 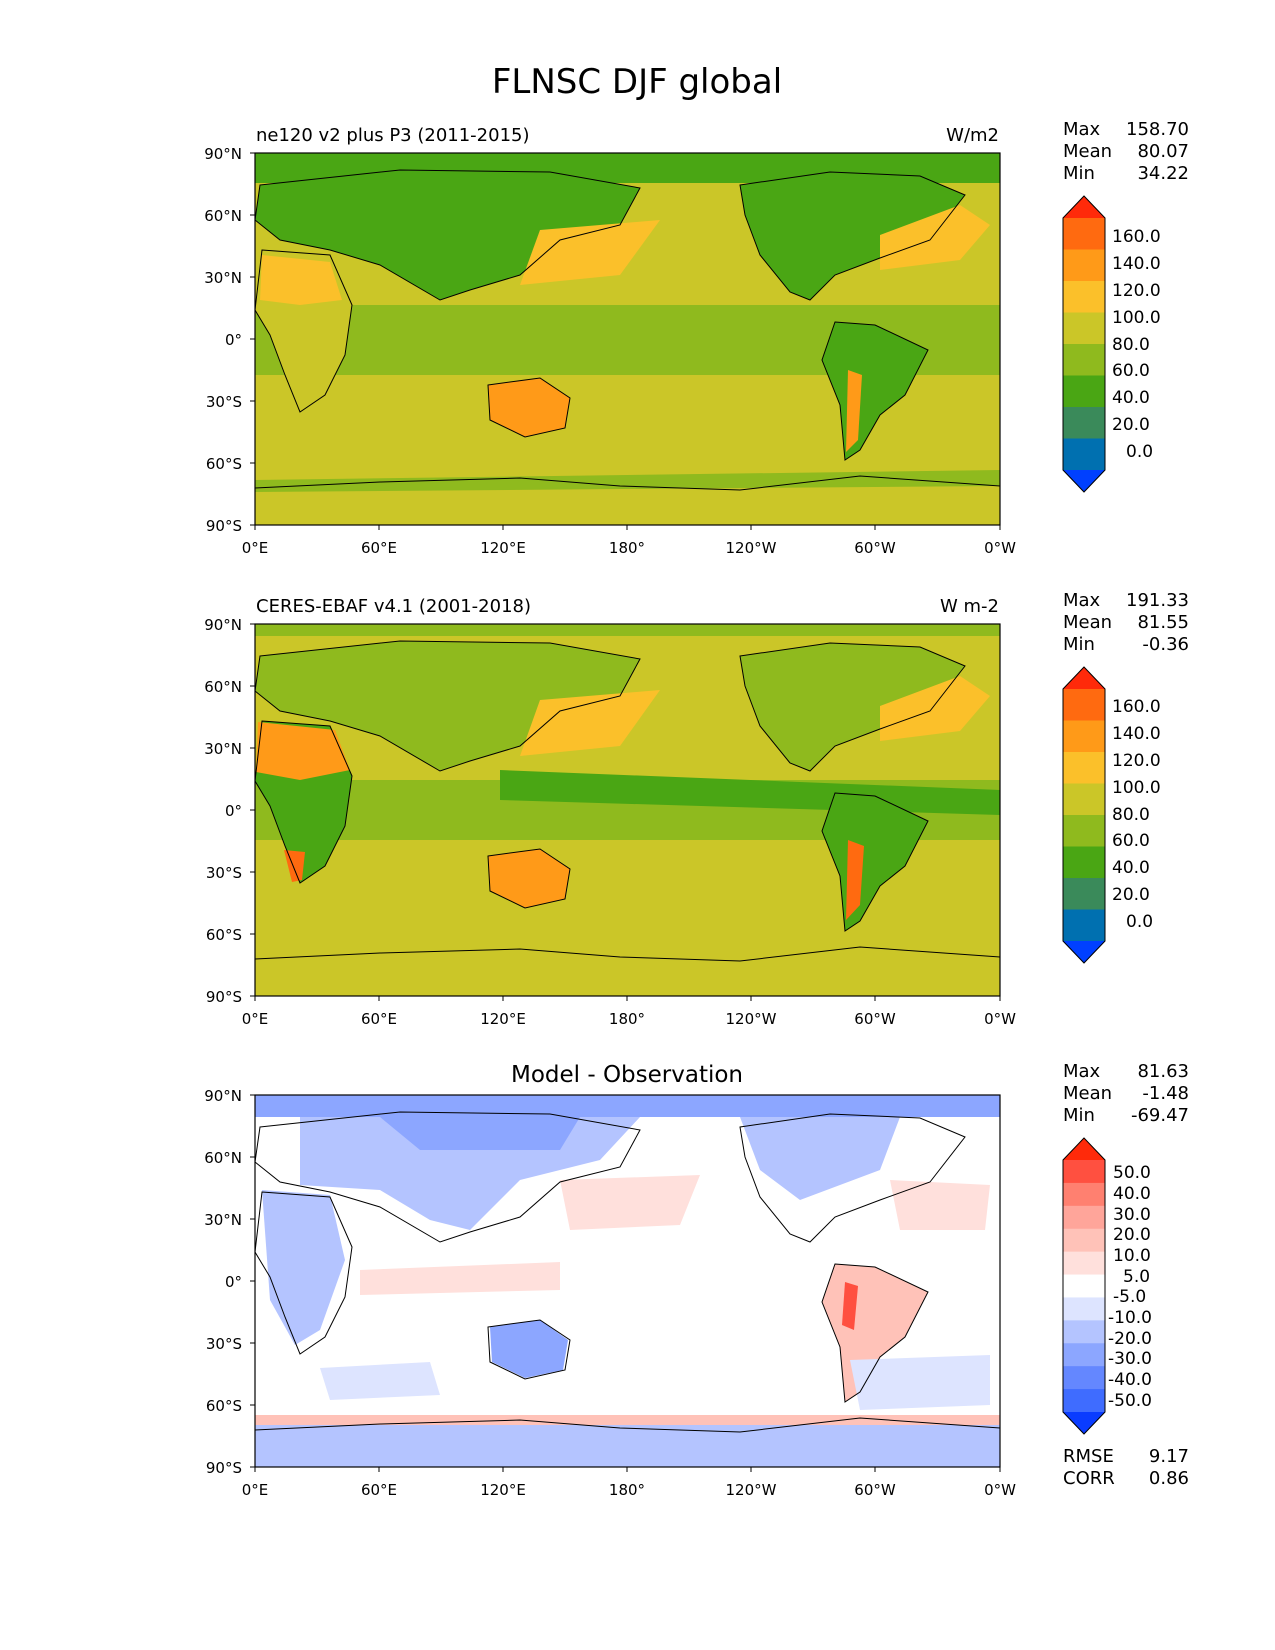 What do you see at coordinates (1131, 425) in the screenshot?
I see `colorbar-tick-label: 20.0` at bounding box center [1131, 425].